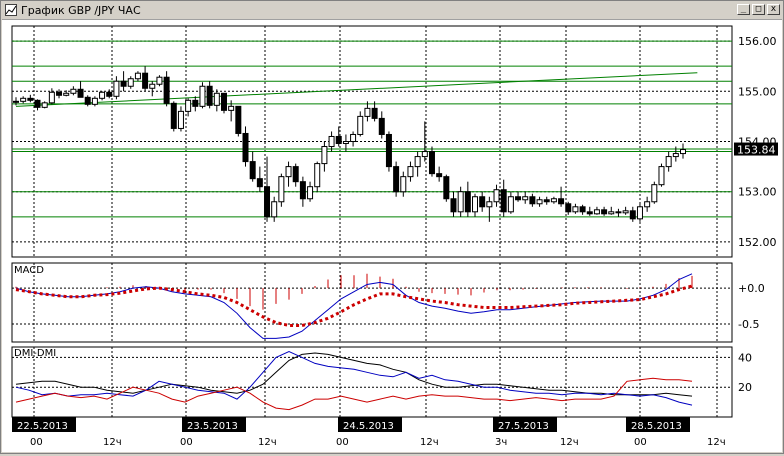 The height and width of the screenshot is (456, 784). Describe the element at coordinates (751, 288) in the screenshot. I see `macd-tick-label: +0.0` at that location.